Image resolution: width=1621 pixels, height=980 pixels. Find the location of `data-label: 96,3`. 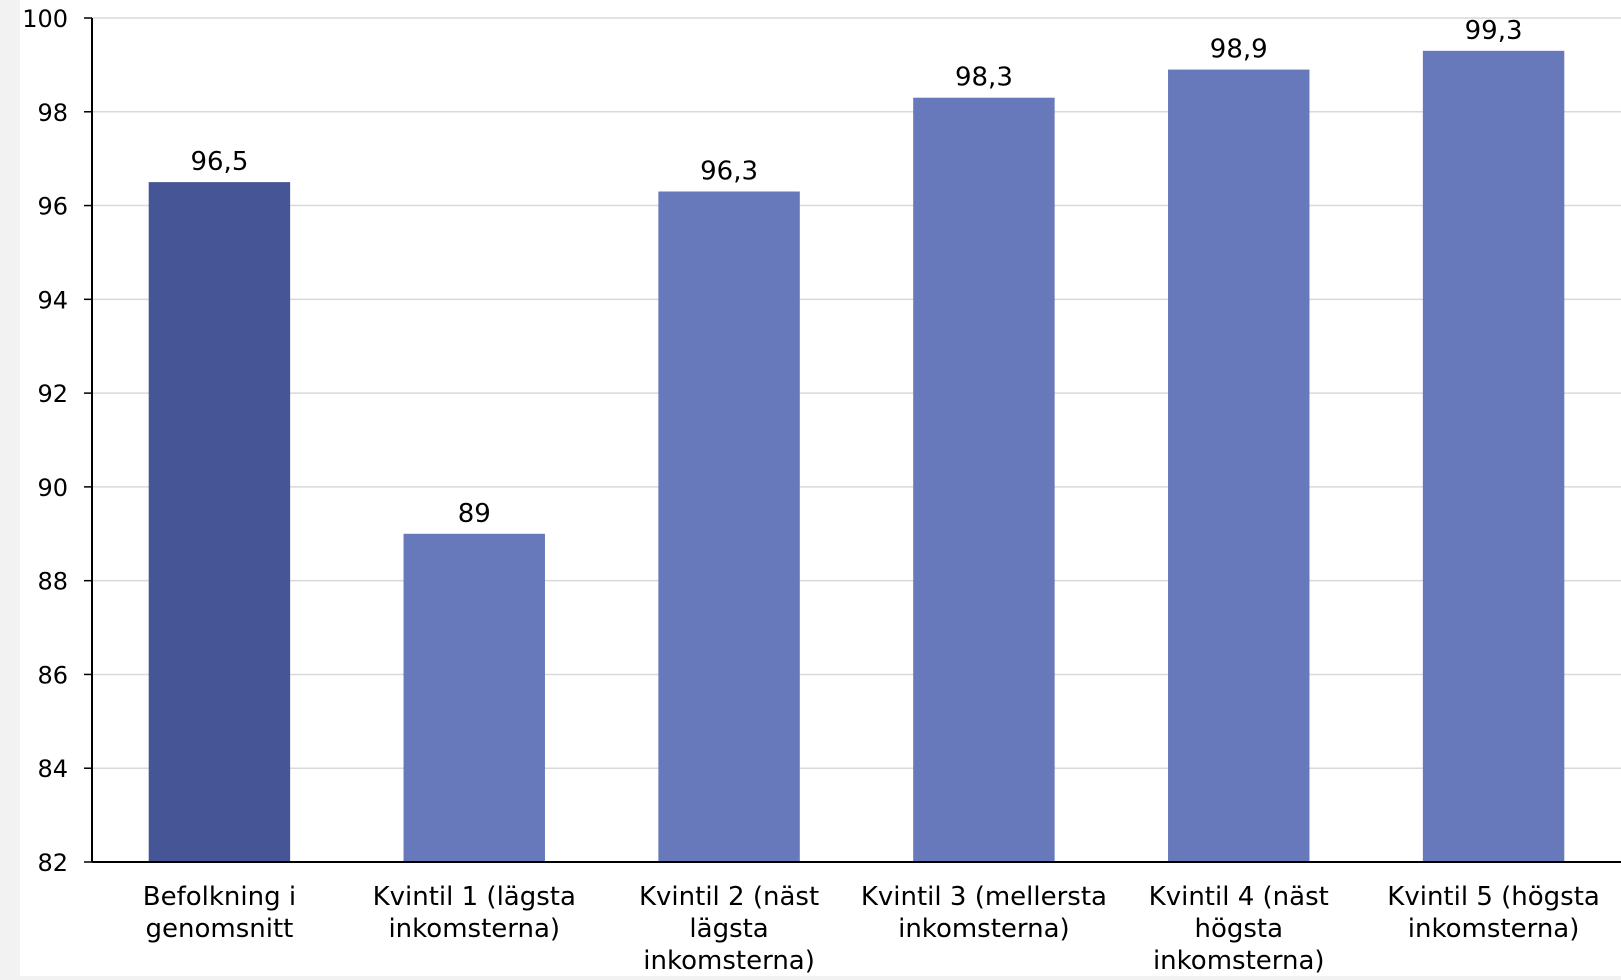

data-label: 96,3 is located at coordinates (729, 171).